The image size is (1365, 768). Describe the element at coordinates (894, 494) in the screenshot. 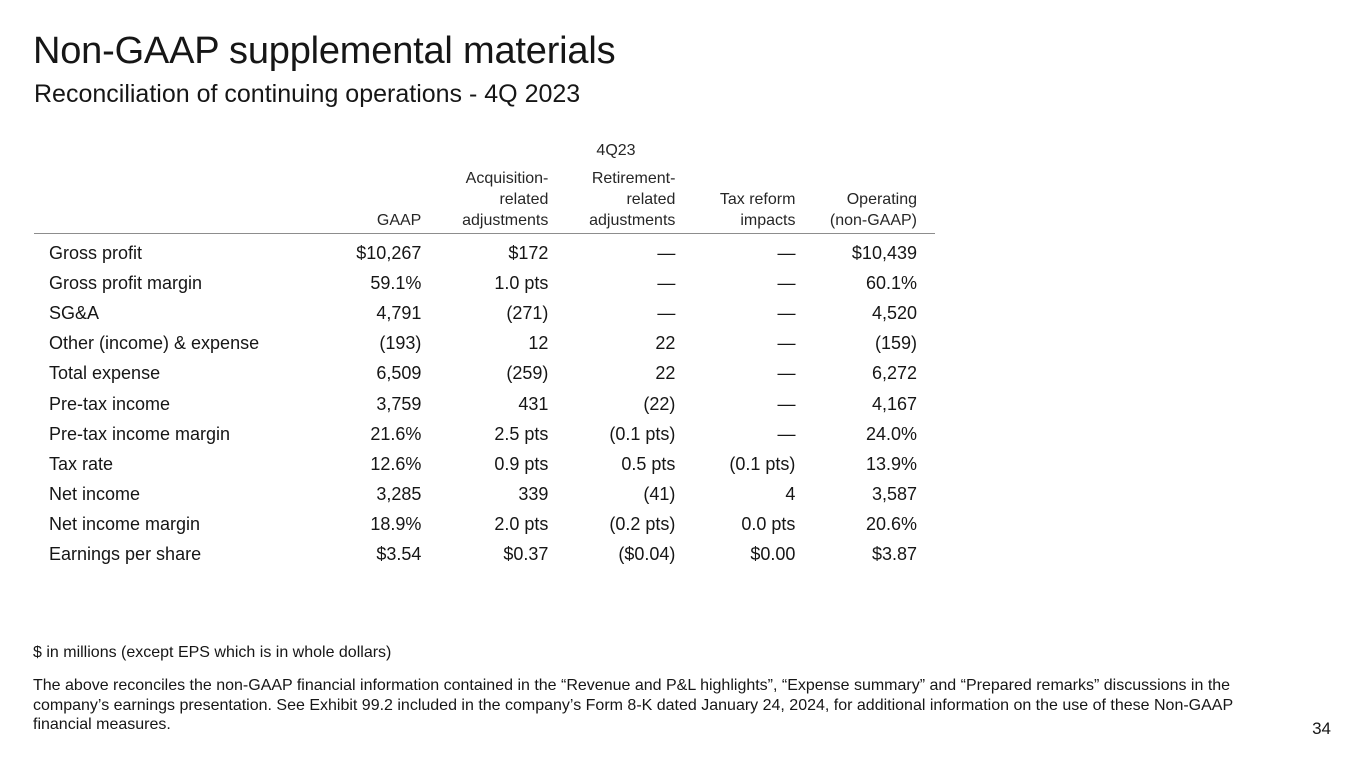

I see `table-cell: 3,587` at that location.